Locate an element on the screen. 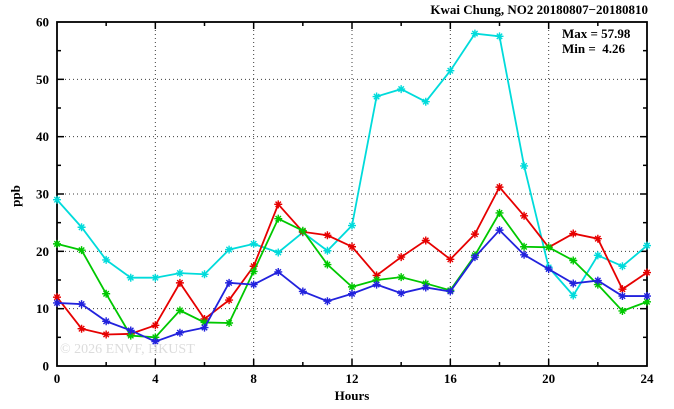 The image size is (674, 409). max-value-label: Max = 57.98 is located at coordinates (596, 33).